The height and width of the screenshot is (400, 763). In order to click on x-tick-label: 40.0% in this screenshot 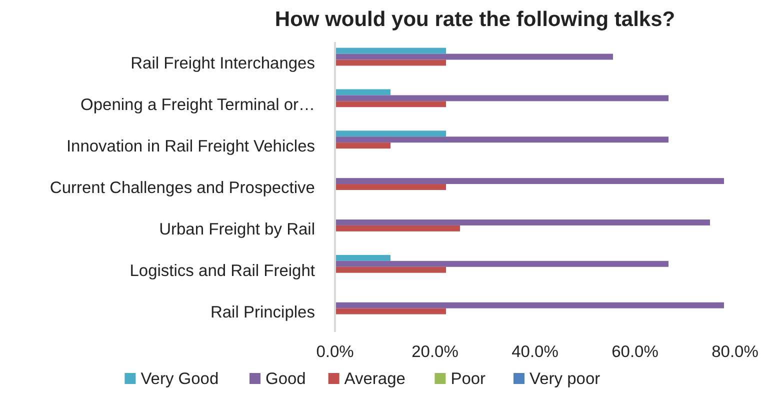, I will do `click(535, 352)`.